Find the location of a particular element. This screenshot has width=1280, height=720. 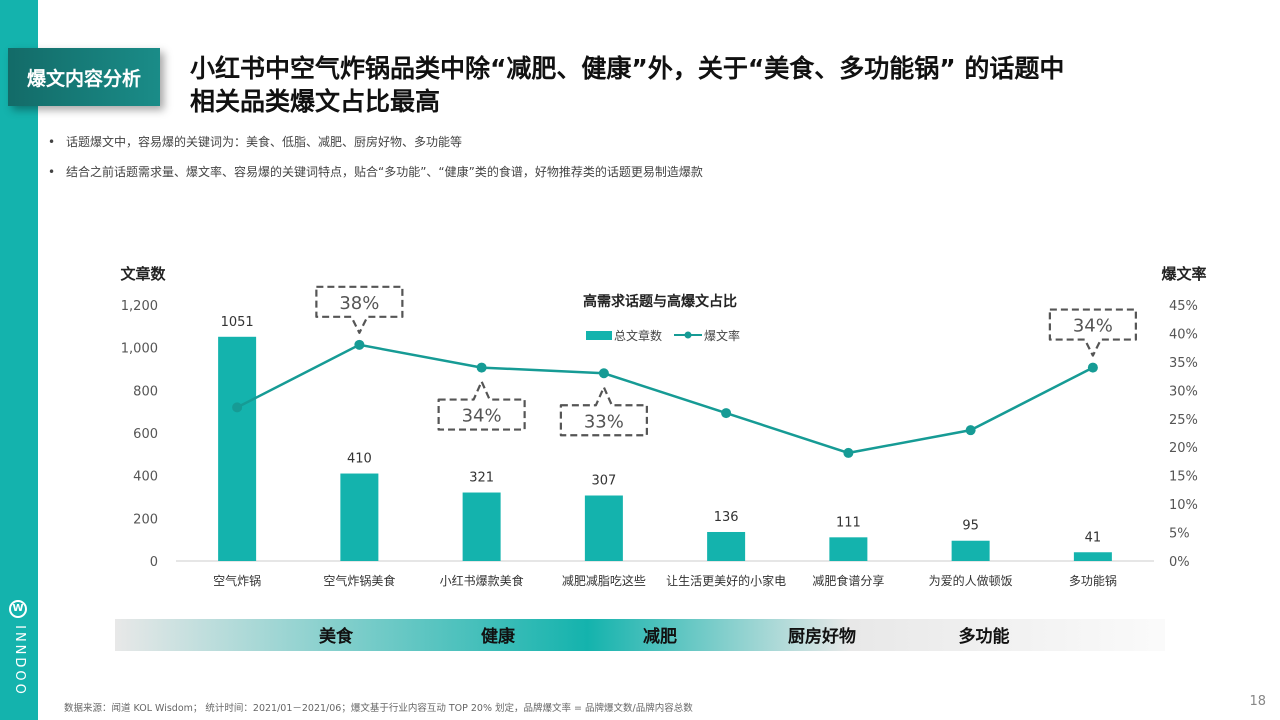

right-axis-tick-label: 15% is located at coordinates (1183, 477).